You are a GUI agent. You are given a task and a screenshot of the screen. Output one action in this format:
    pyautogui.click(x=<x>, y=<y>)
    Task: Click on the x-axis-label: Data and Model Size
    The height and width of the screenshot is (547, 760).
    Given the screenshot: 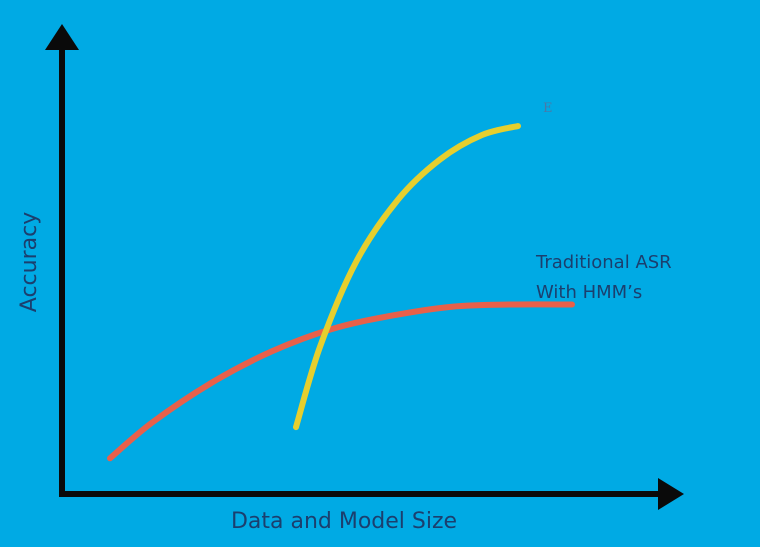 What is the action you would take?
    pyautogui.click(x=344, y=521)
    